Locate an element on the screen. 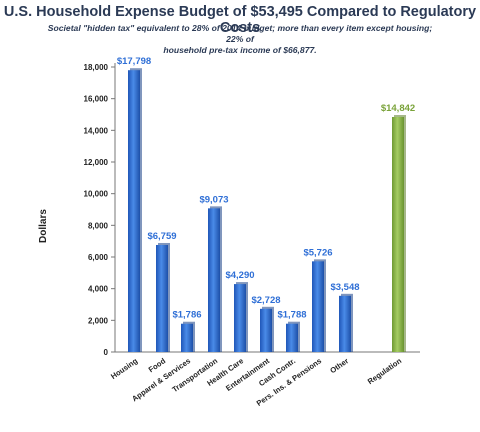 This screenshot has height=432, width=480. data-label: $5,726 is located at coordinates (317, 252).